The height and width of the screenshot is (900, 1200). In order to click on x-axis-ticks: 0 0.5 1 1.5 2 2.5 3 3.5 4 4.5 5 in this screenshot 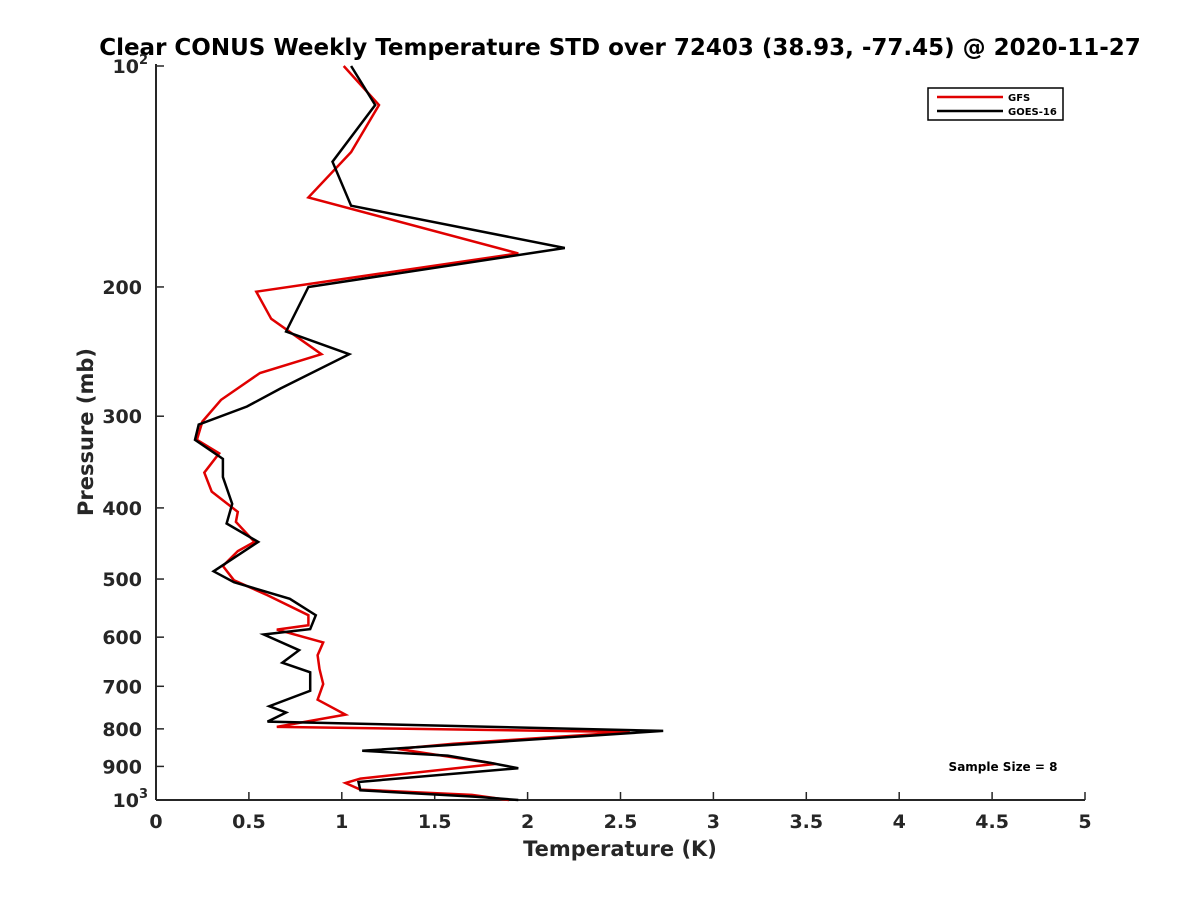, I will do `click(620, 812)`.